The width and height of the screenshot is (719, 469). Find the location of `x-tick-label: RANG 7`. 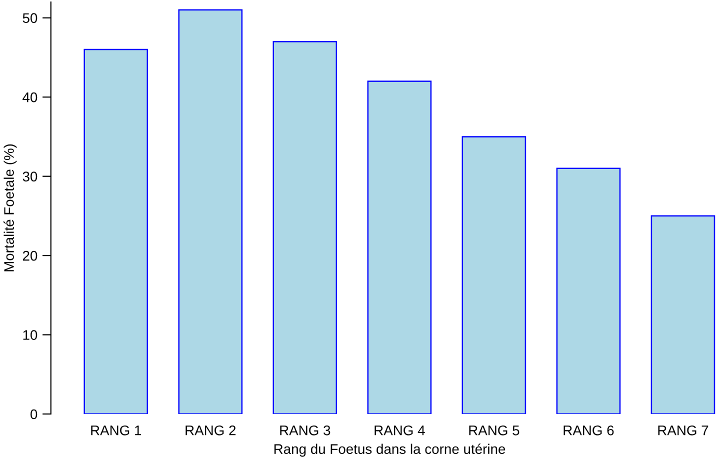

x-tick-label: RANG 7 is located at coordinates (683, 430).